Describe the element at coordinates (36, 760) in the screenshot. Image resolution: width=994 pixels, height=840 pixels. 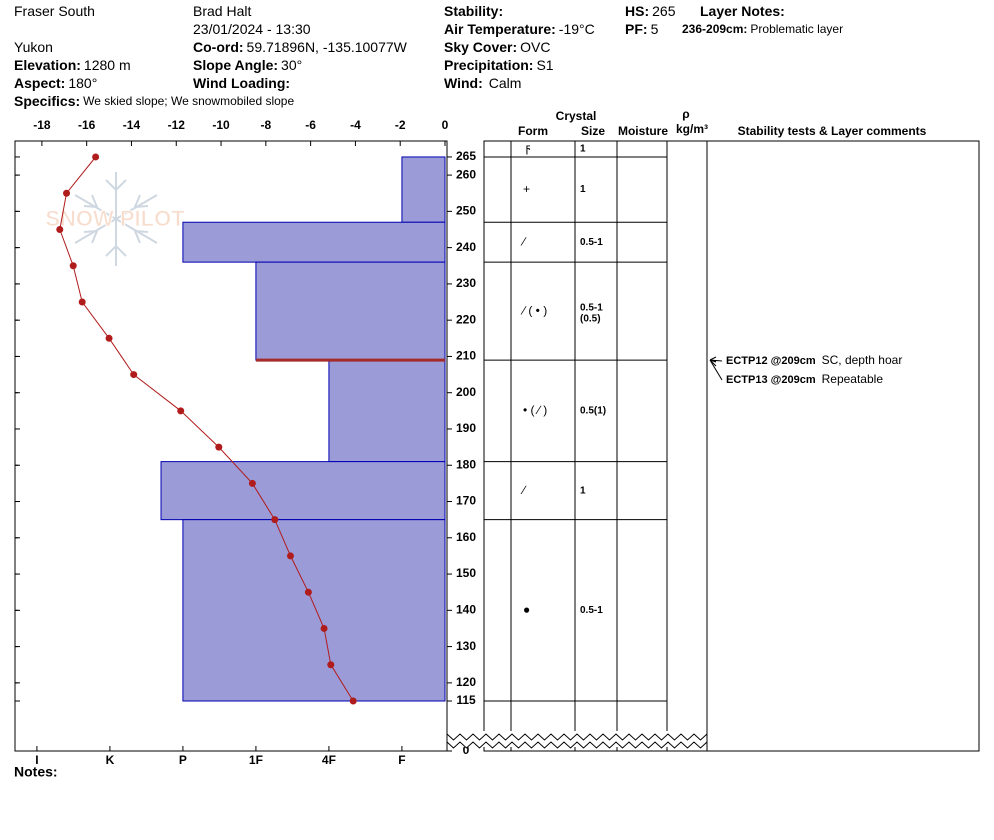
I see `hardness-tick-label: I` at that location.